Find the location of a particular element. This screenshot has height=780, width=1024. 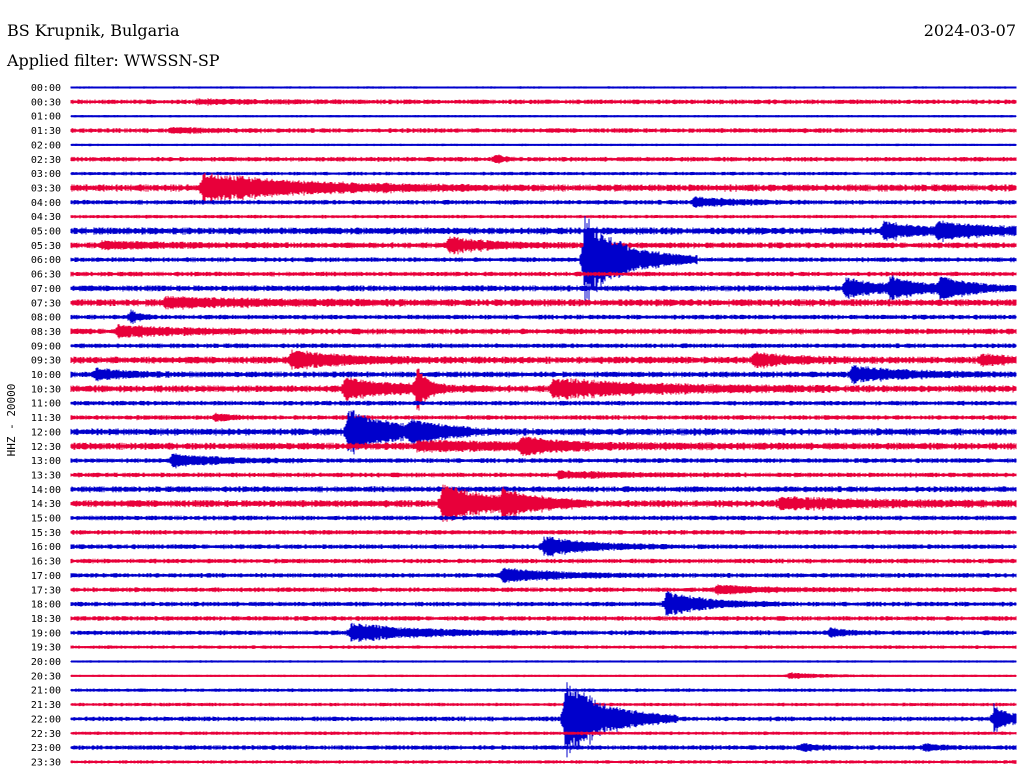

station-title: BS Krupnik, Bulgaria is located at coordinates (93, 30).